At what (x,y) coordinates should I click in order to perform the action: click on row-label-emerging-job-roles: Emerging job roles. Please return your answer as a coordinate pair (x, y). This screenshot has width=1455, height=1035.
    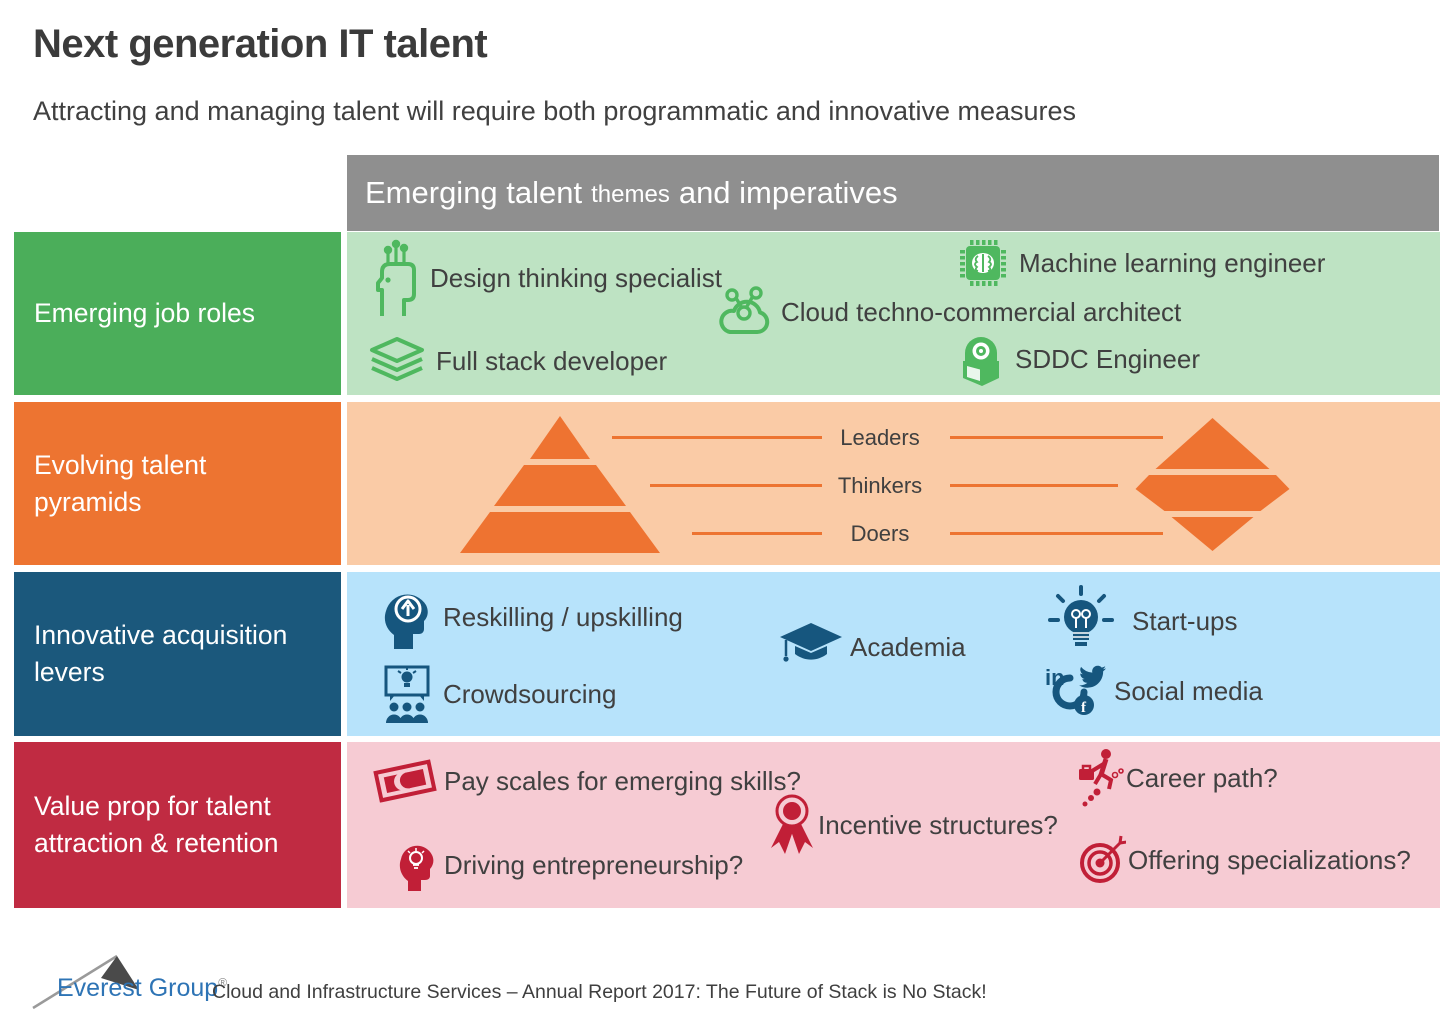
    Looking at the image, I should click on (177, 313).